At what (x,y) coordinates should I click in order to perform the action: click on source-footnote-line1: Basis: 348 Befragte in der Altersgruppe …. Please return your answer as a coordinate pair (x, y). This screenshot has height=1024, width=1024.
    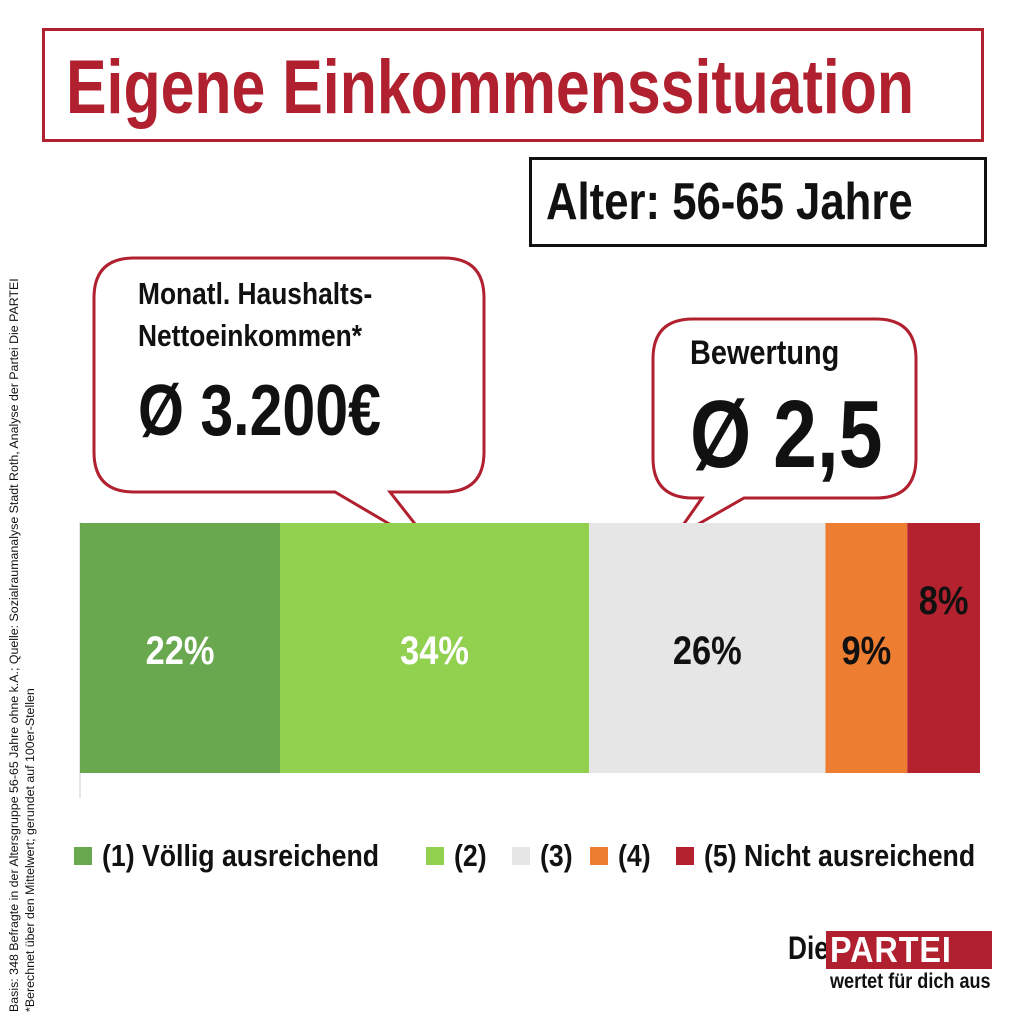
    Looking at the image, I should click on (14, 645).